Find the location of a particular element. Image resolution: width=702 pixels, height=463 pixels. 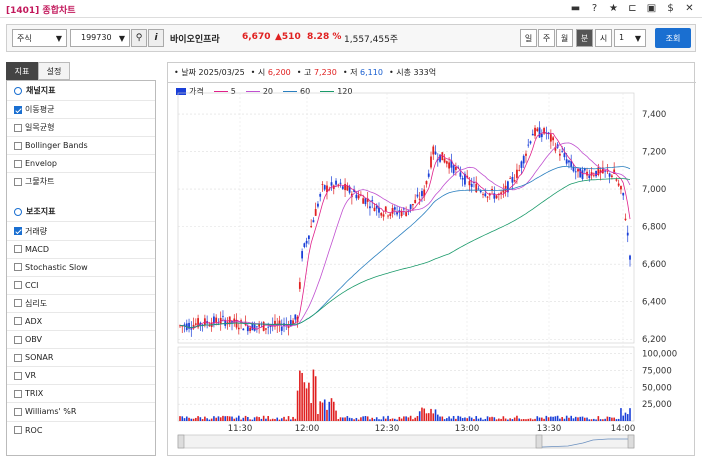

chevron-down-icon: ▼ is located at coordinates (637, 38).